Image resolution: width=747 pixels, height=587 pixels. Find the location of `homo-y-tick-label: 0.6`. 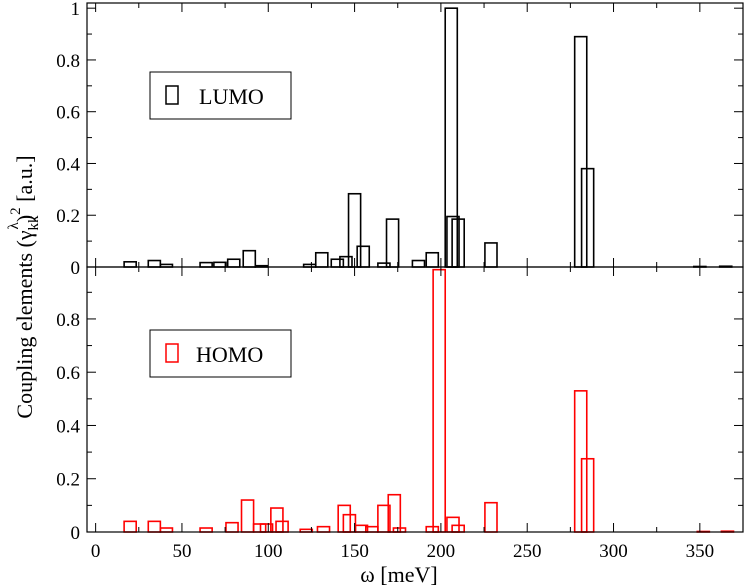

homo-y-tick-label: 0.6 is located at coordinates (68, 373).